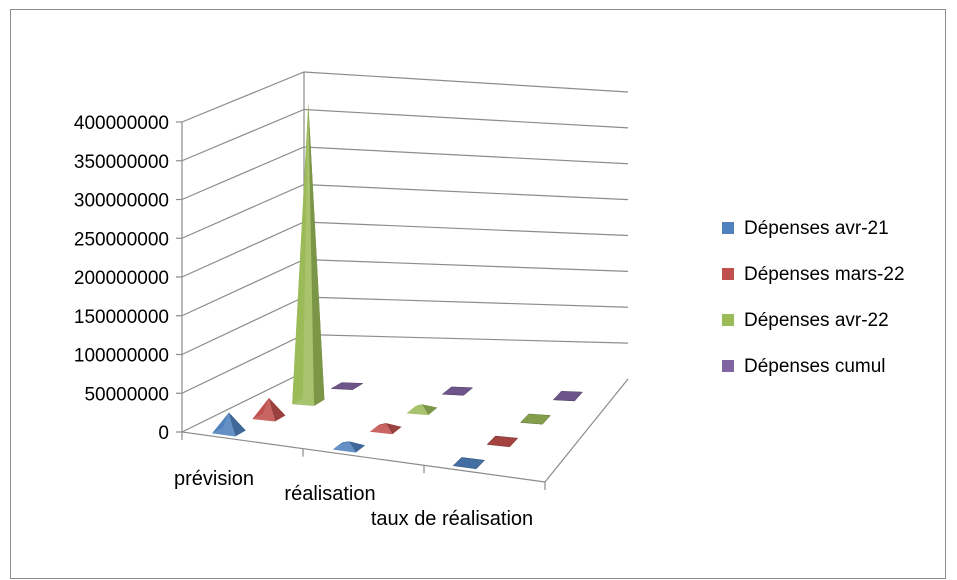 This screenshot has width=957, height=580. Describe the element at coordinates (121, 239) in the screenshot. I see `y-tick-label: 250000000` at that location.